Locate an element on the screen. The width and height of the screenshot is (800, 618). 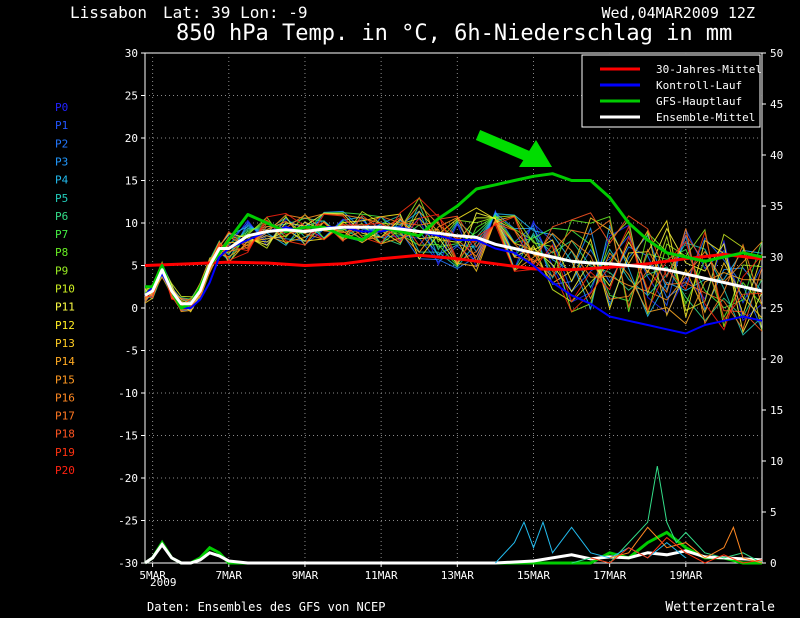
y-left-tick-label: 0 is located at coordinates (134, 308).